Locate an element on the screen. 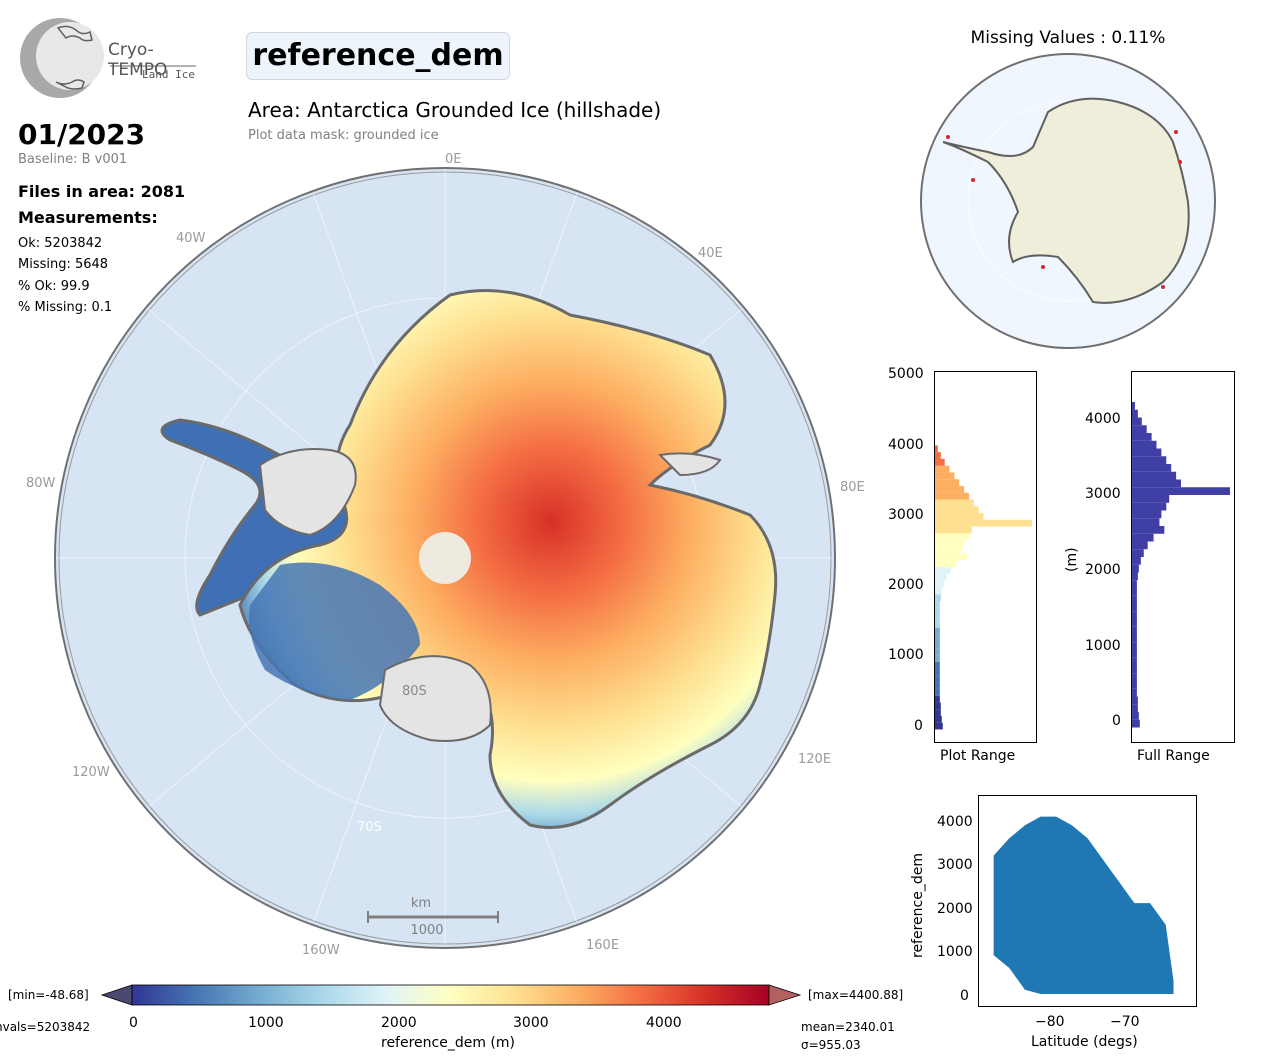  hist-plot-ytick-5000: 5000 is located at coordinates (906, 374).